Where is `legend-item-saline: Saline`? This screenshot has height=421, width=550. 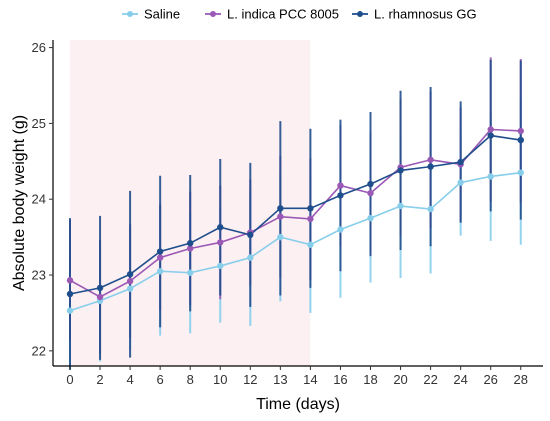 legend-item-saline: Saline is located at coordinates (151, 14).